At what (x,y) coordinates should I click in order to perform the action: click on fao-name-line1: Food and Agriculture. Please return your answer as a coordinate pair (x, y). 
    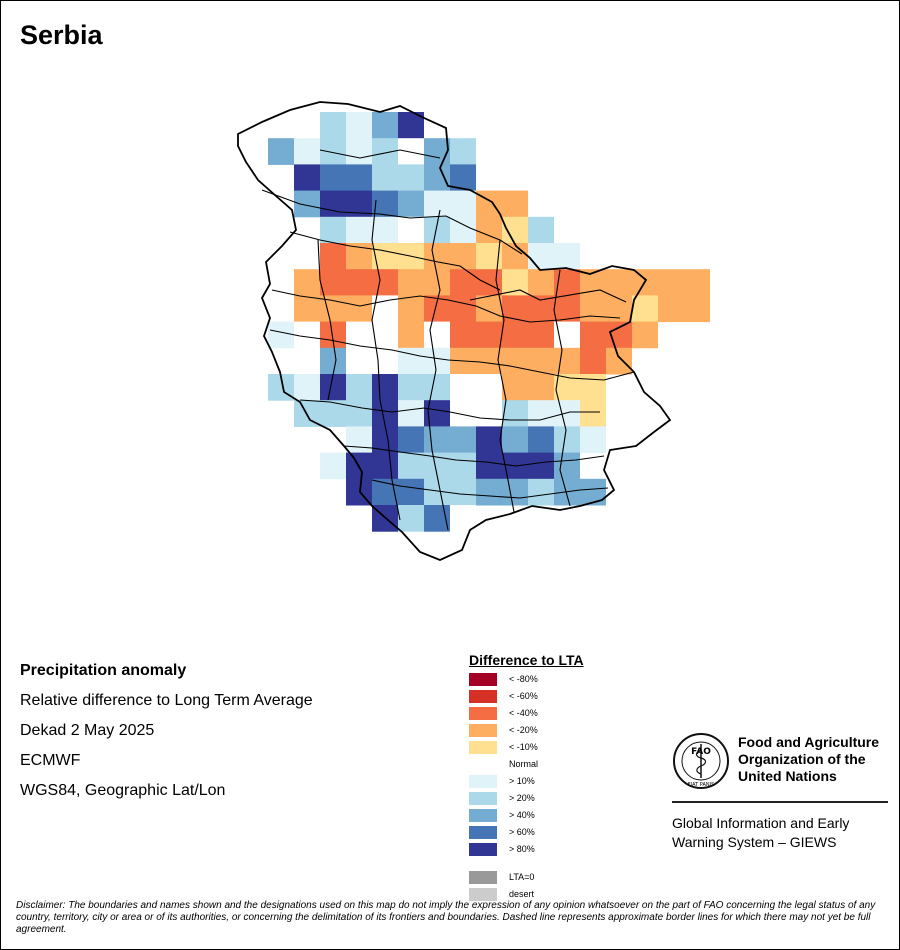
    Looking at the image, I should click on (809, 742).